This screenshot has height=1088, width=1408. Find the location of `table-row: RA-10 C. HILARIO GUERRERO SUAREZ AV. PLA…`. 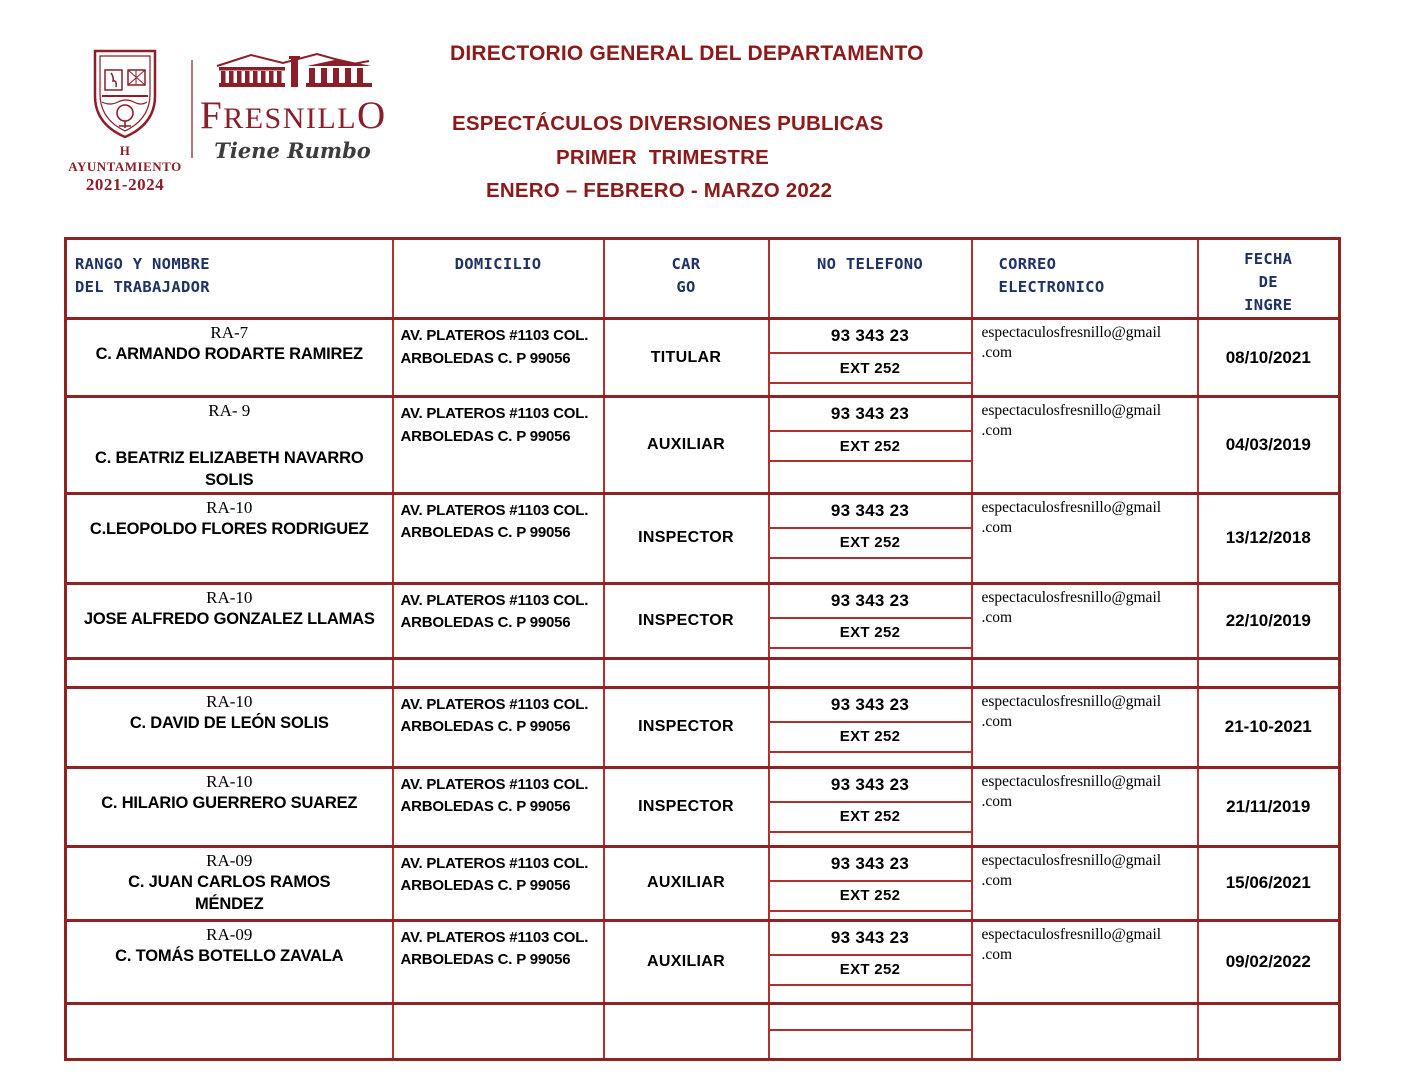

table-row: RA-10 C. HILARIO GUERRERO SUAREZ AV. PLA… is located at coordinates (702, 806).